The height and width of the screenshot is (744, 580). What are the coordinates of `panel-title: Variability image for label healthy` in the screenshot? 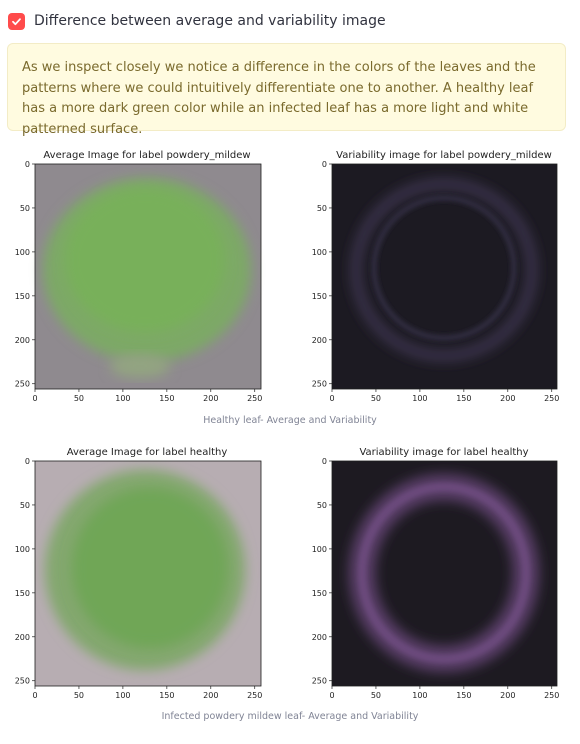 It's located at (443, 452).